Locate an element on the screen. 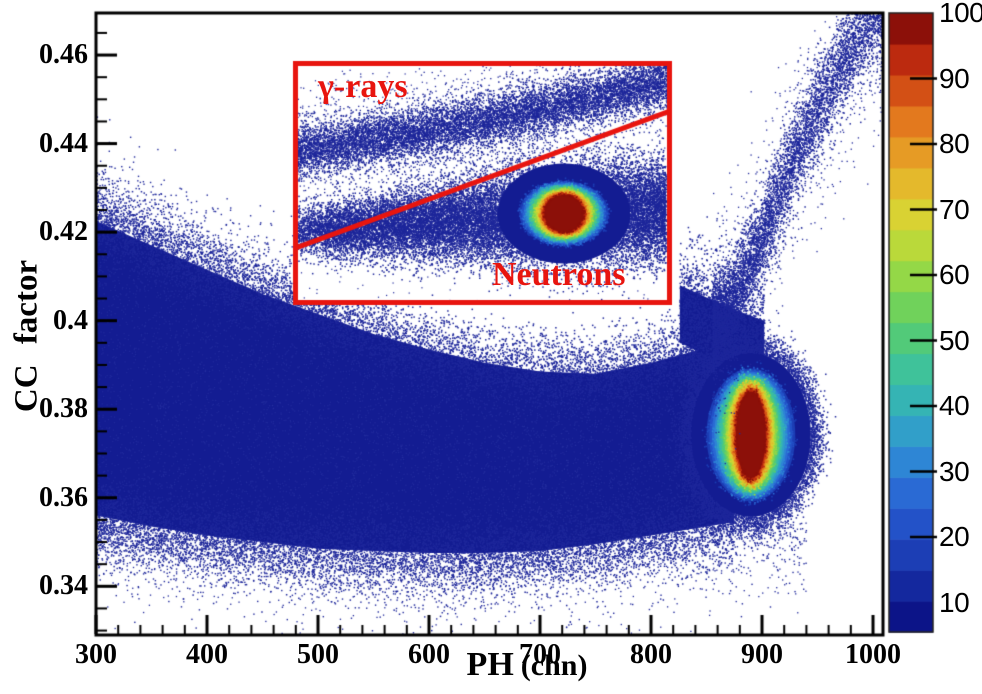  x-axis-title: PH (chn) is located at coordinates (527, 665).